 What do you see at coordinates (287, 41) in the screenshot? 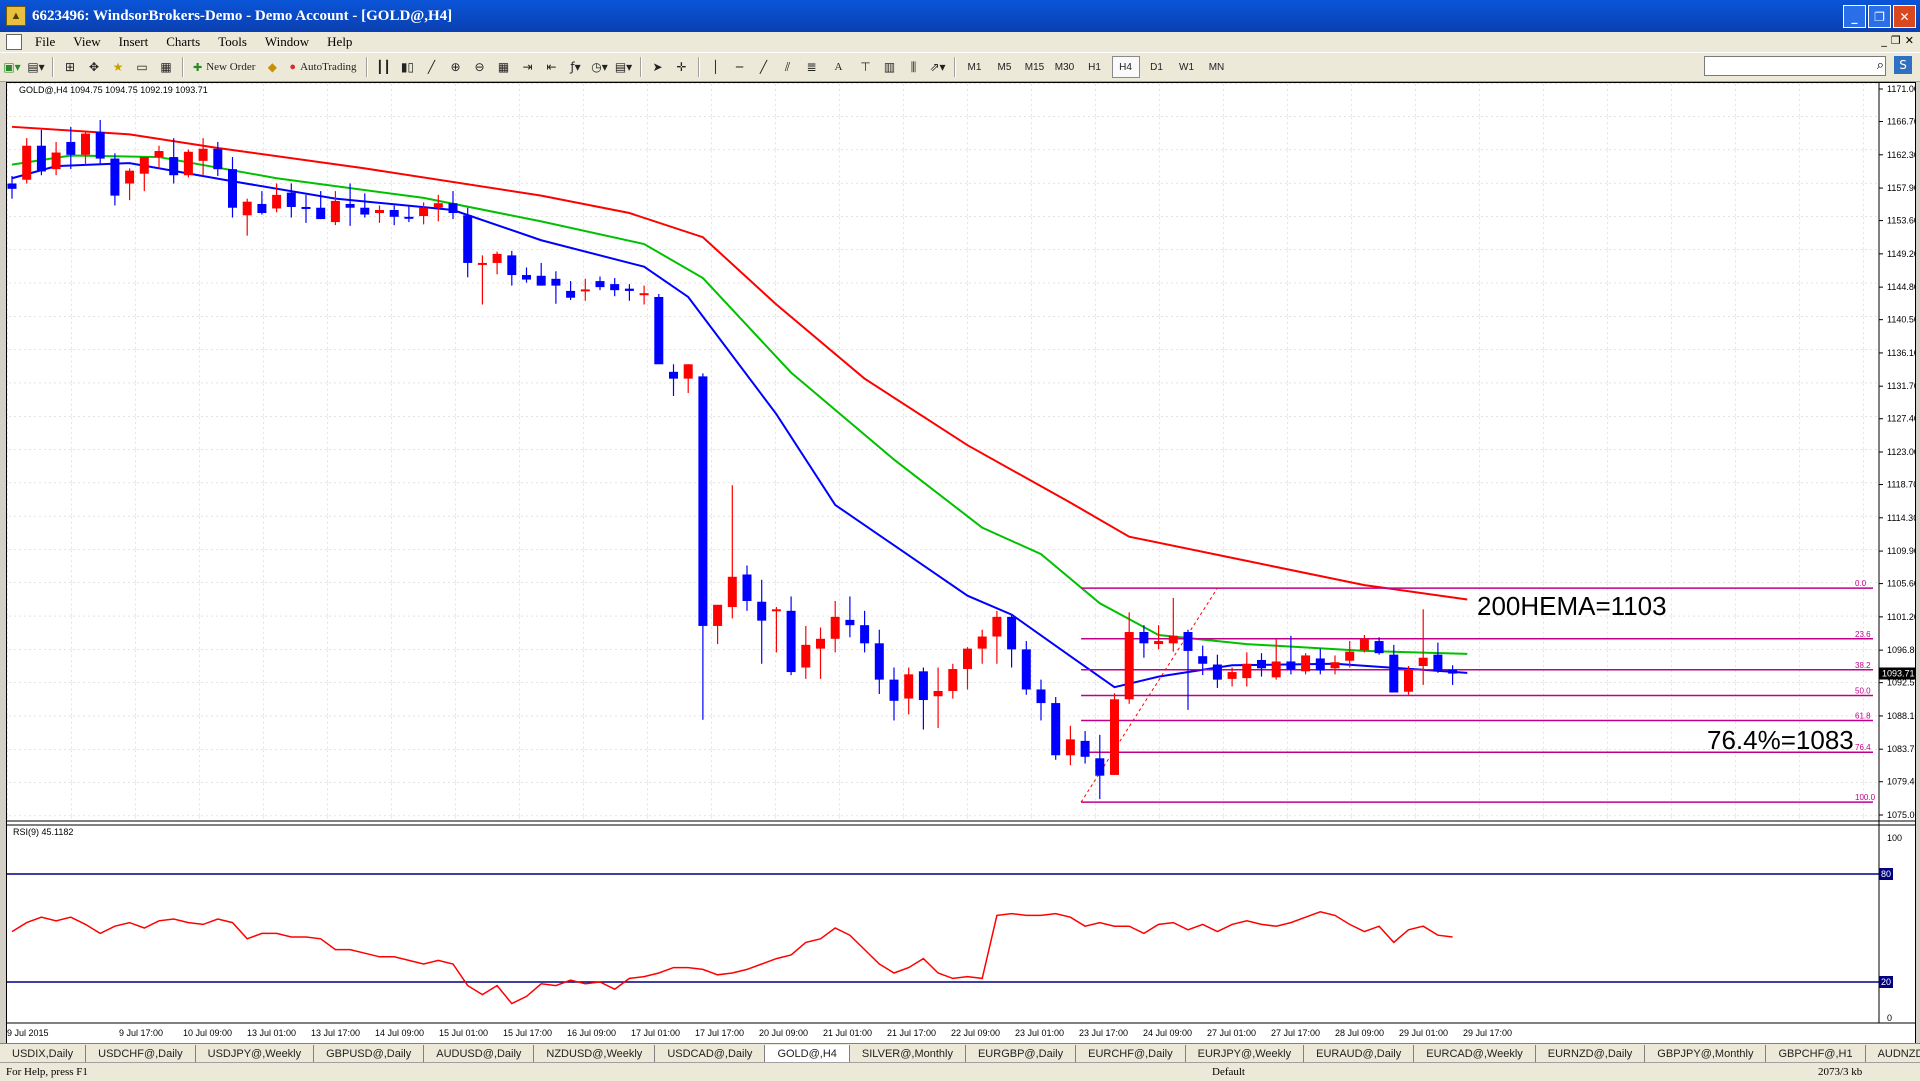
I see `menu-window: Window` at bounding box center [287, 41].